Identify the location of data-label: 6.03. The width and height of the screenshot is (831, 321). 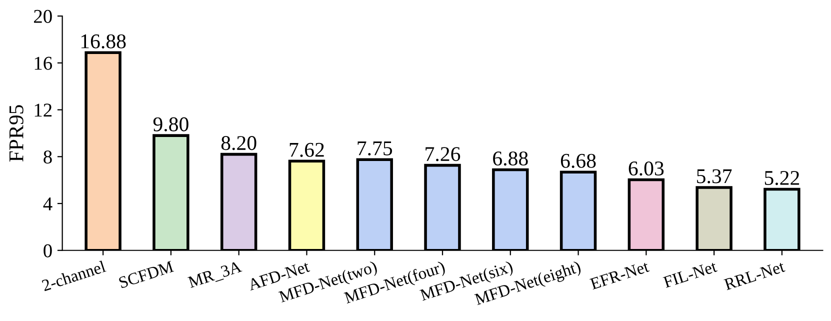
(646, 168).